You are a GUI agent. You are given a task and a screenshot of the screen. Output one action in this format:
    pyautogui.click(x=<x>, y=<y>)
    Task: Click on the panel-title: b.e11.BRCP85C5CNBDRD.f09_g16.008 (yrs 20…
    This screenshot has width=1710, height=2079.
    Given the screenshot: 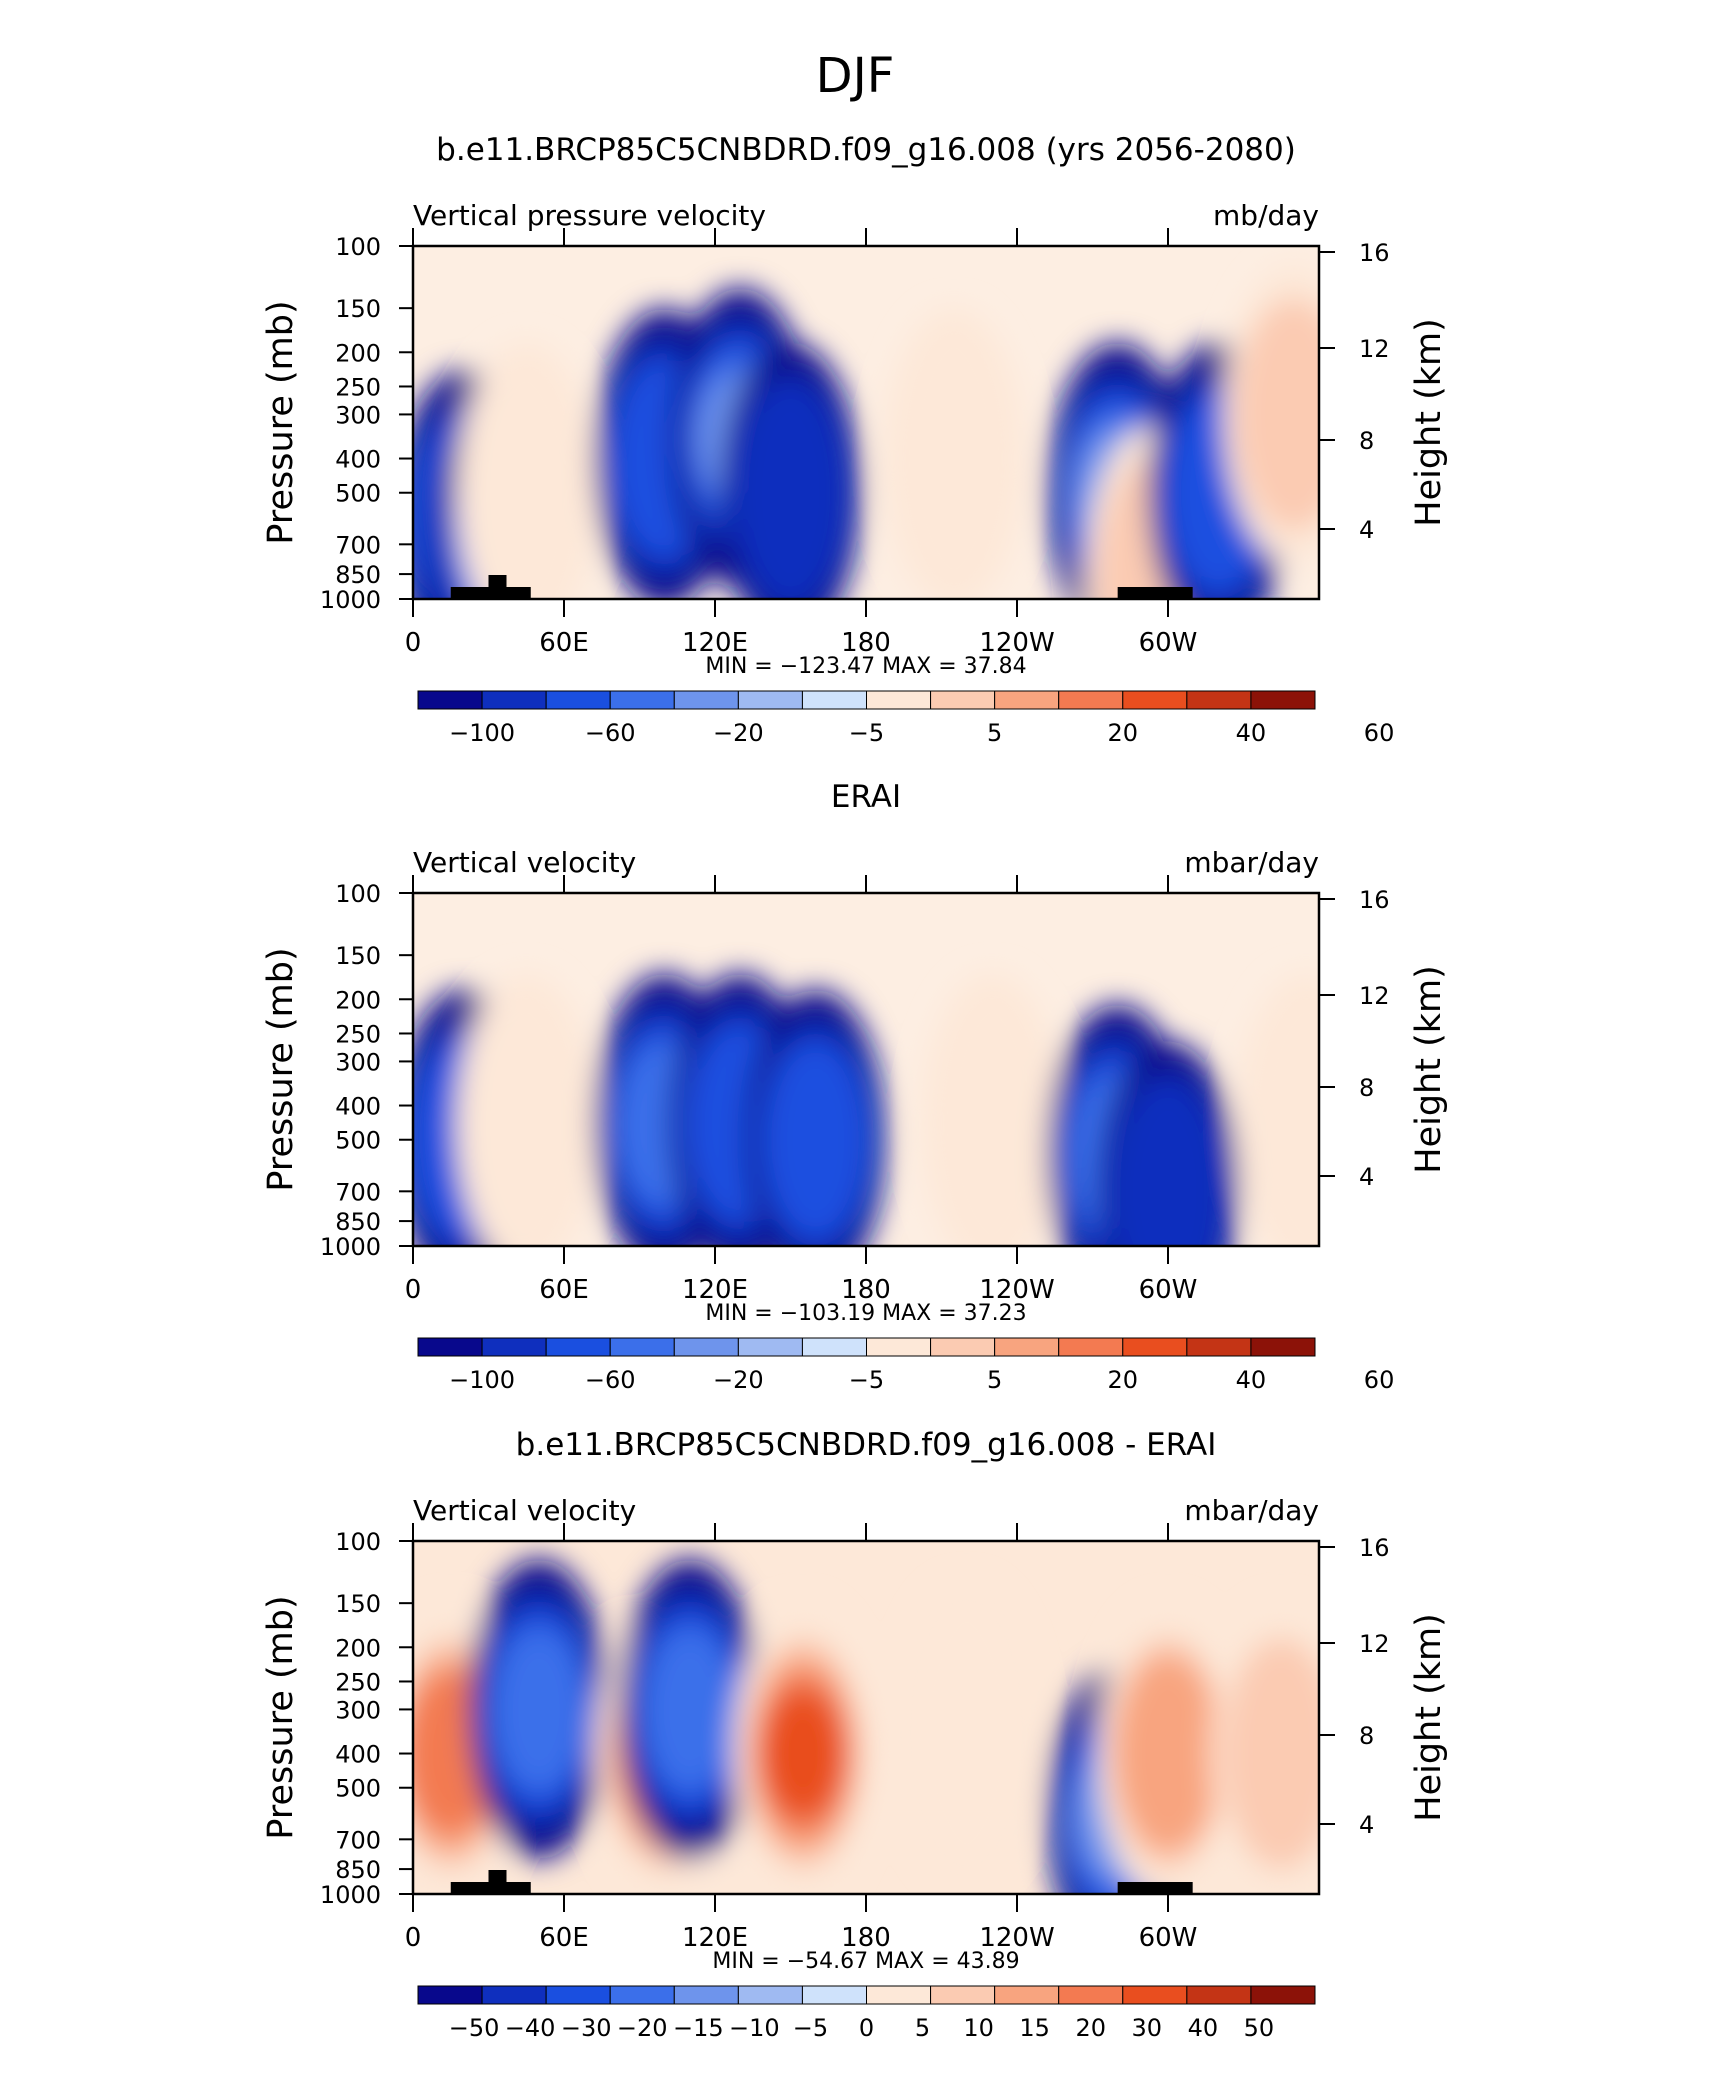 What is the action you would take?
    pyautogui.click(x=866, y=150)
    